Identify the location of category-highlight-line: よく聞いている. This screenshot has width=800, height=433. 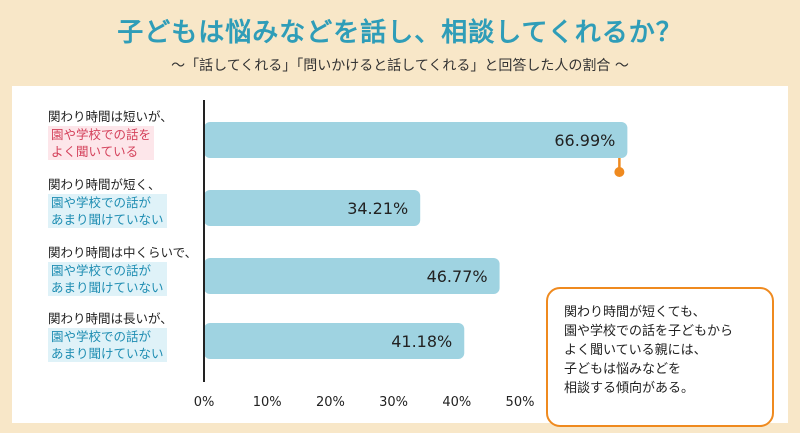
(95, 151).